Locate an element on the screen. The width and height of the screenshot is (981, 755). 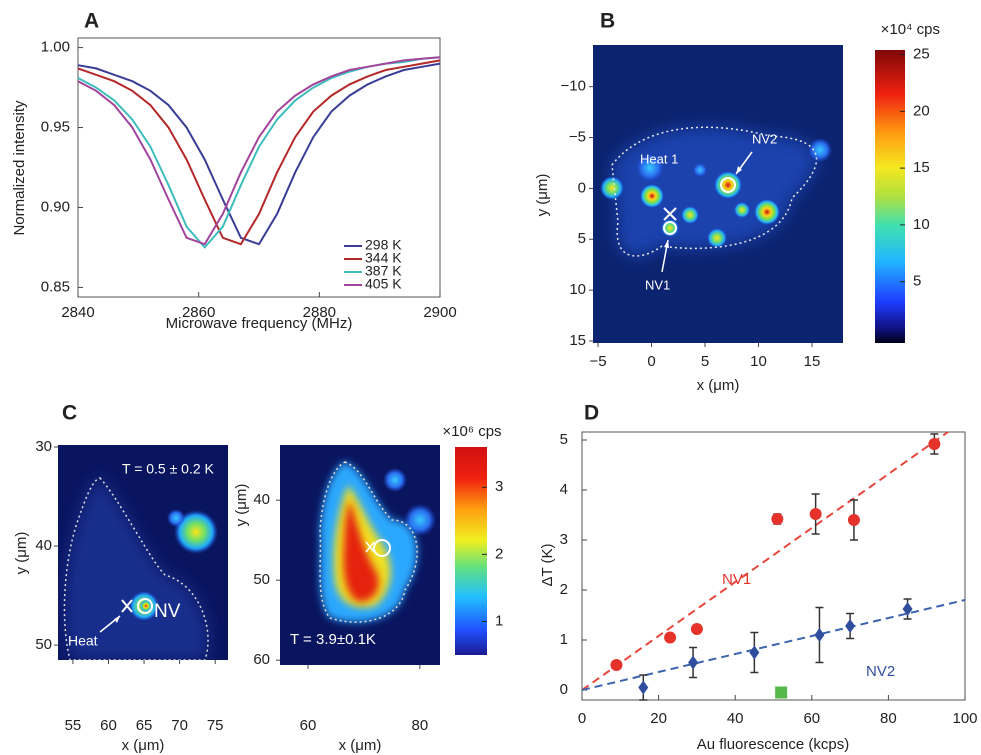
annotation: Heat 1 is located at coordinates (659, 158).